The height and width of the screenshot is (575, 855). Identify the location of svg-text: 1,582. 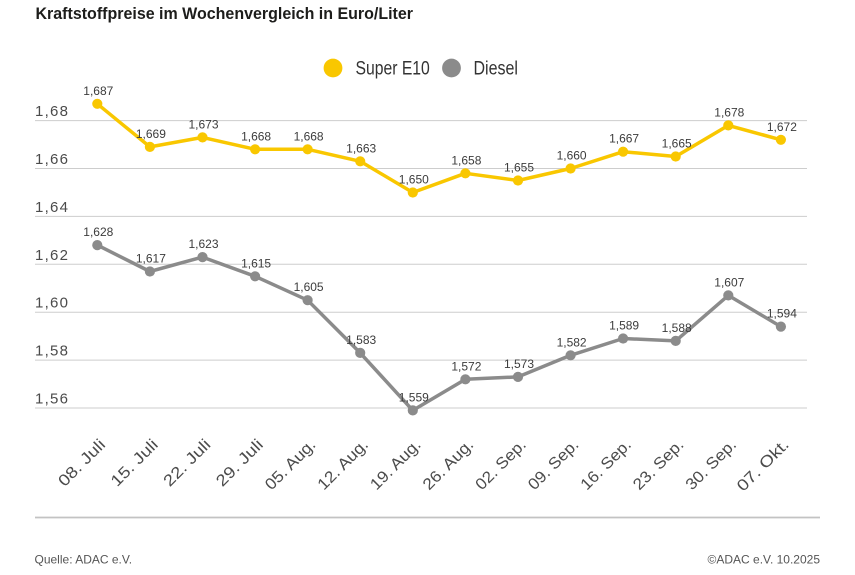
(572, 342).